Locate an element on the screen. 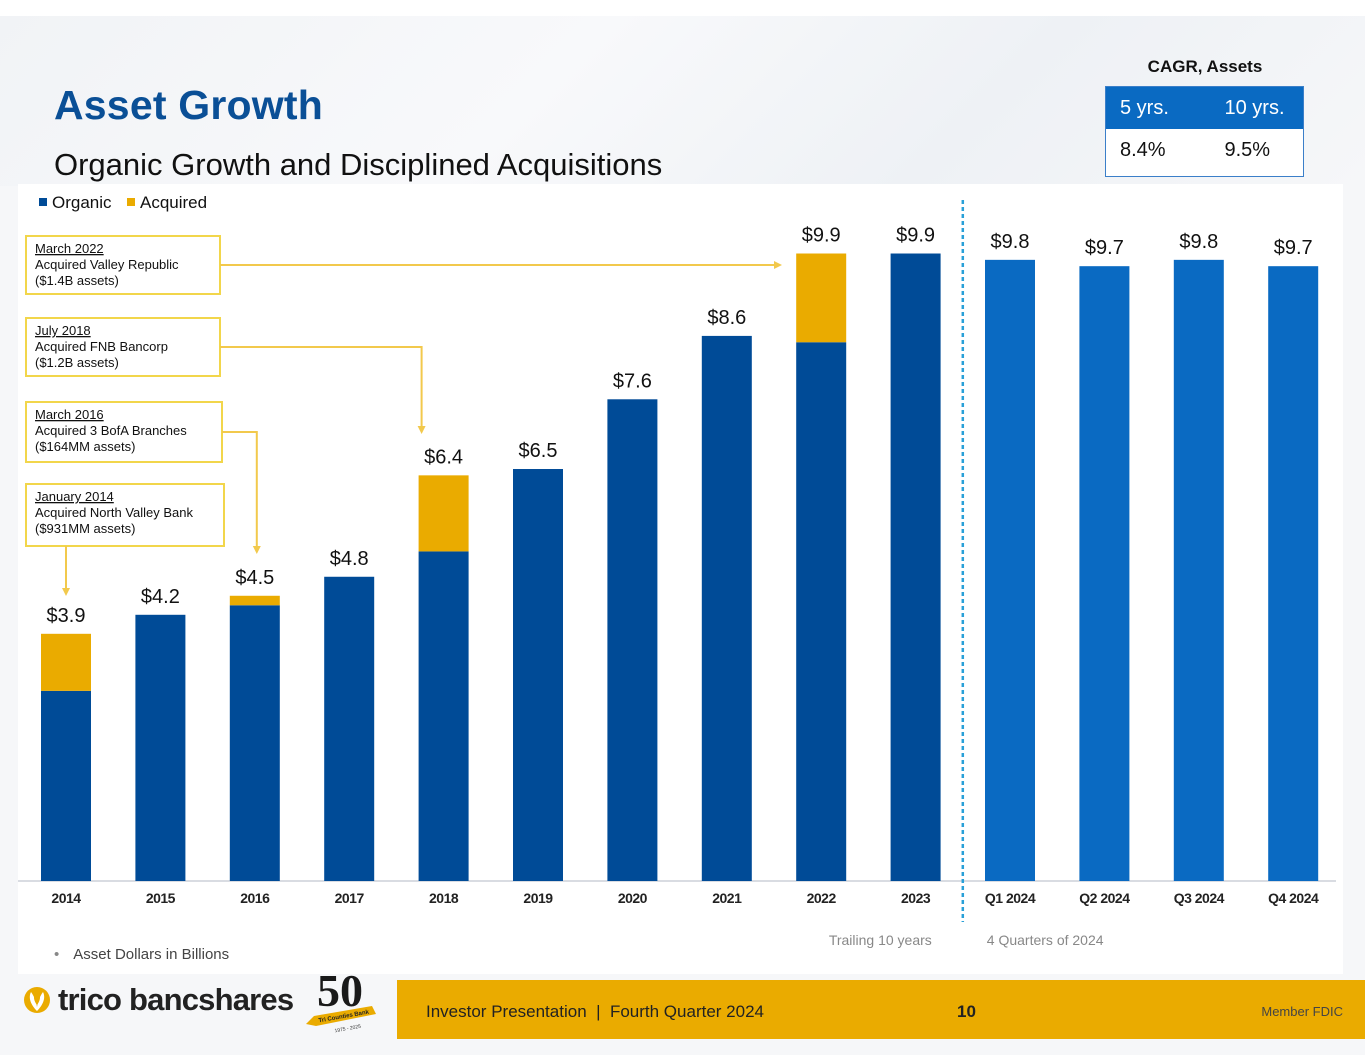 This screenshot has height=1055, width=1365. bar-organic-q1-2024 is located at coordinates (1010, 570).